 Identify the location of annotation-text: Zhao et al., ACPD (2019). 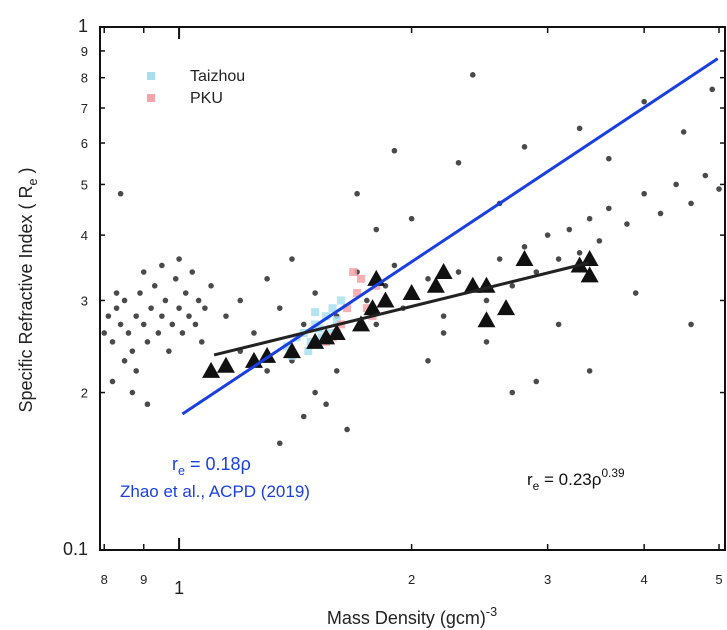
(215, 491).